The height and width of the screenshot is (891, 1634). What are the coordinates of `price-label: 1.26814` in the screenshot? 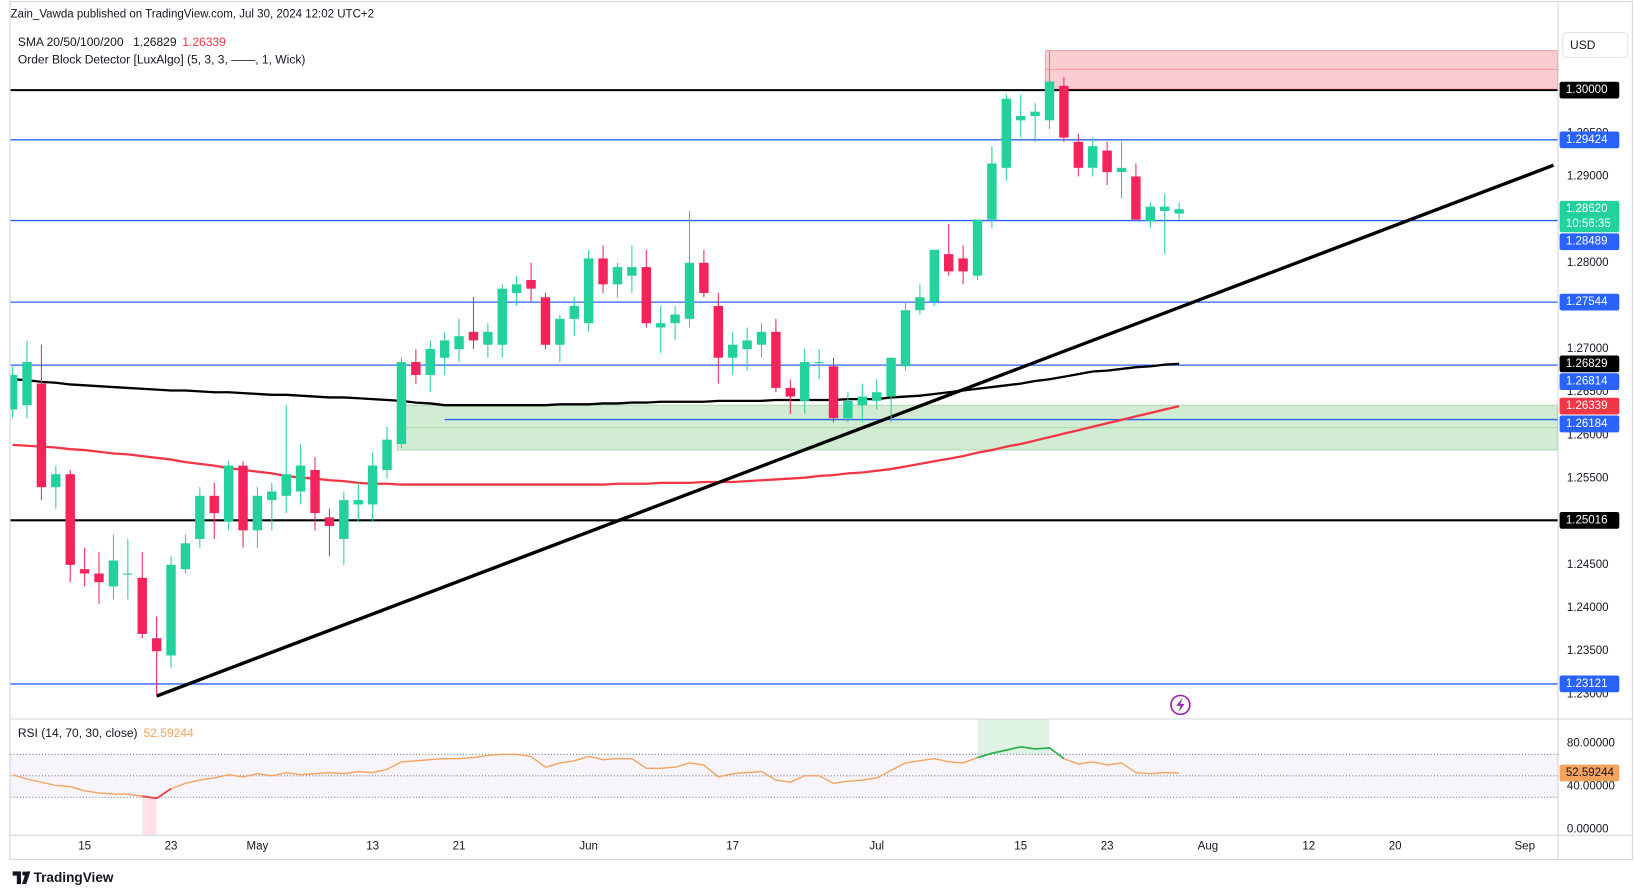 It's located at (1589, 382).